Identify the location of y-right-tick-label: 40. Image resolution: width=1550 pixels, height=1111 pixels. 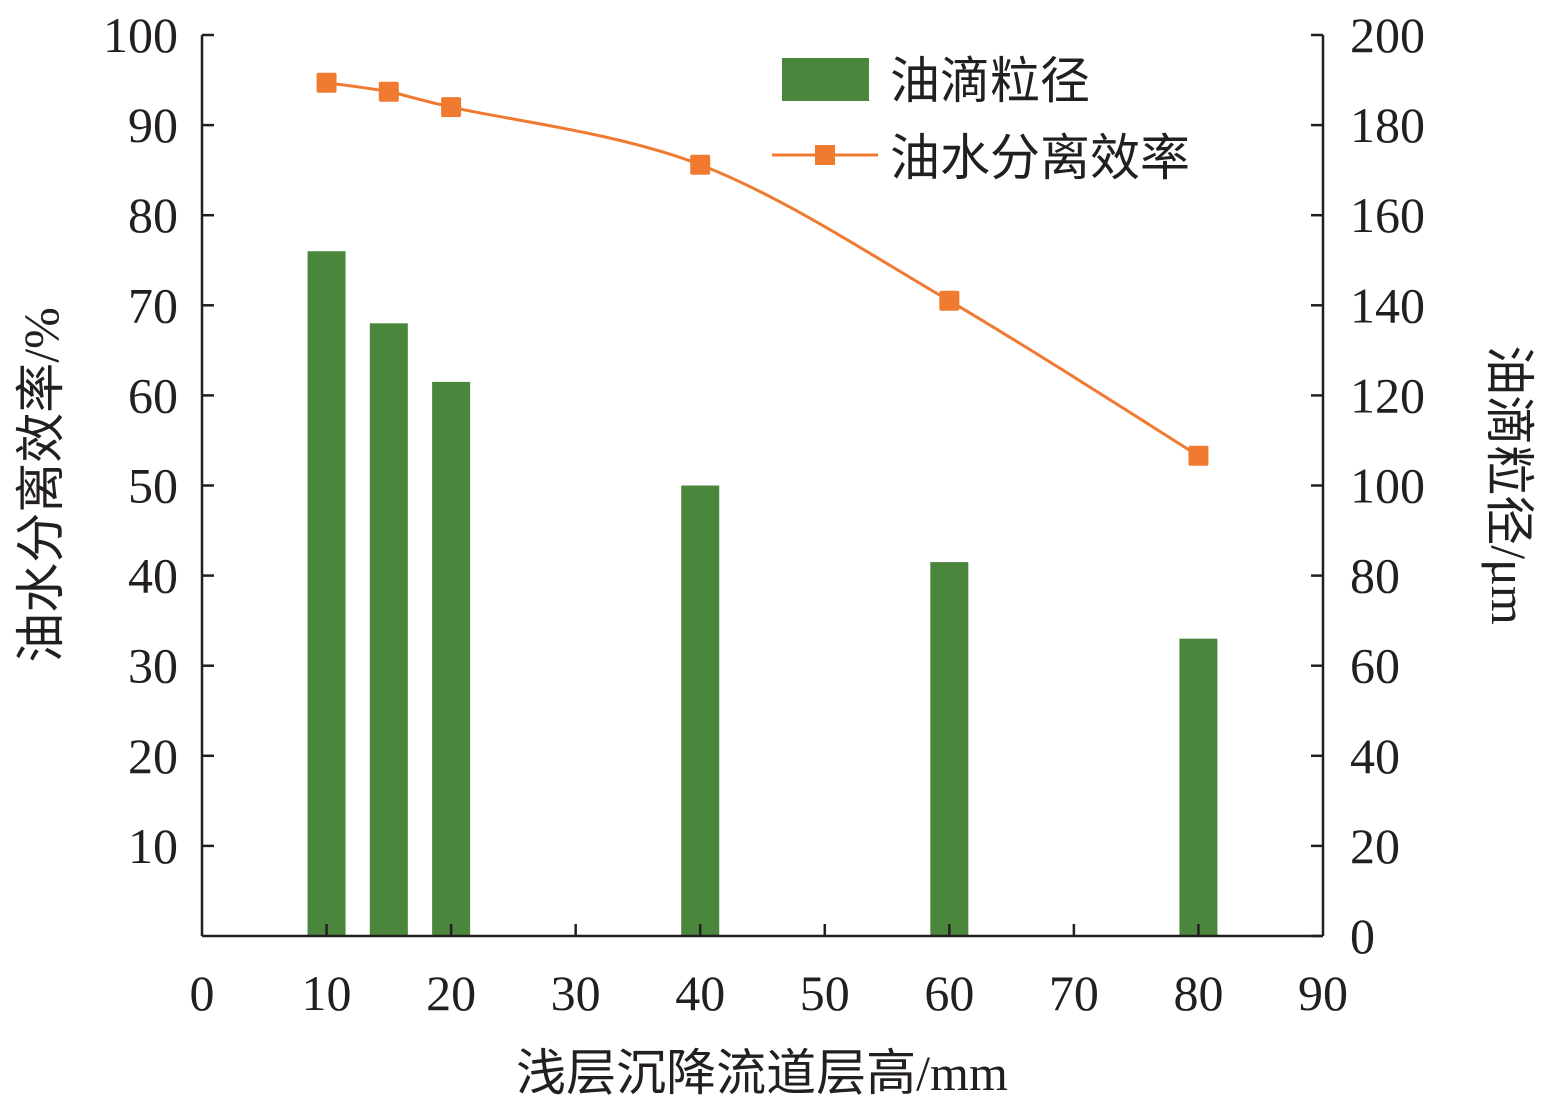
(1375, 756).